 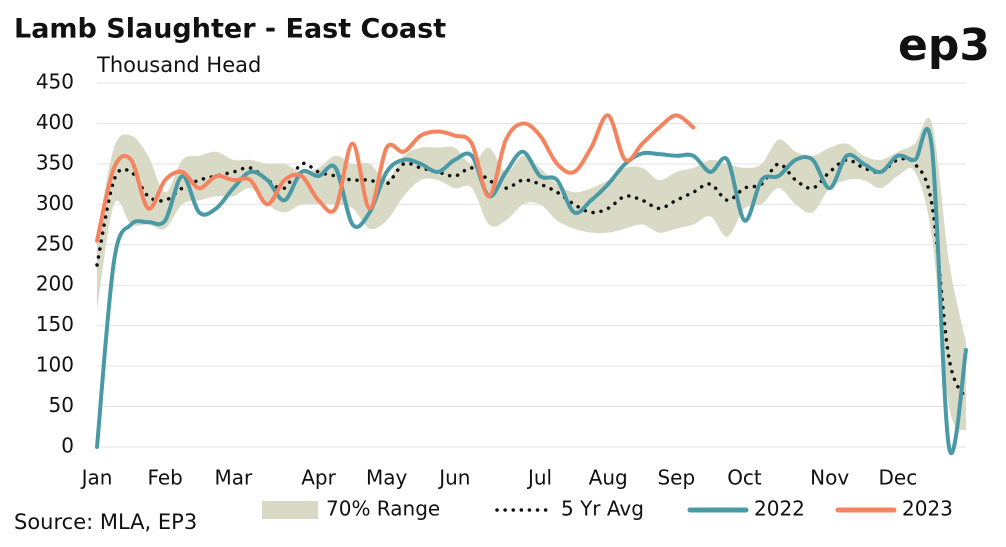 I want to click on x-tick-label: Feb, so click(x=164, y=478).